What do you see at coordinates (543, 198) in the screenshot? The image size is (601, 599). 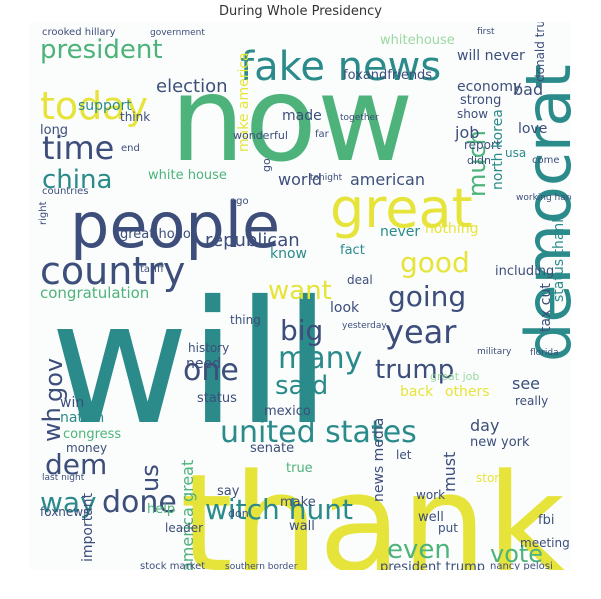 I see `word-working-hard: working hard` at bounding box center [543, 198].